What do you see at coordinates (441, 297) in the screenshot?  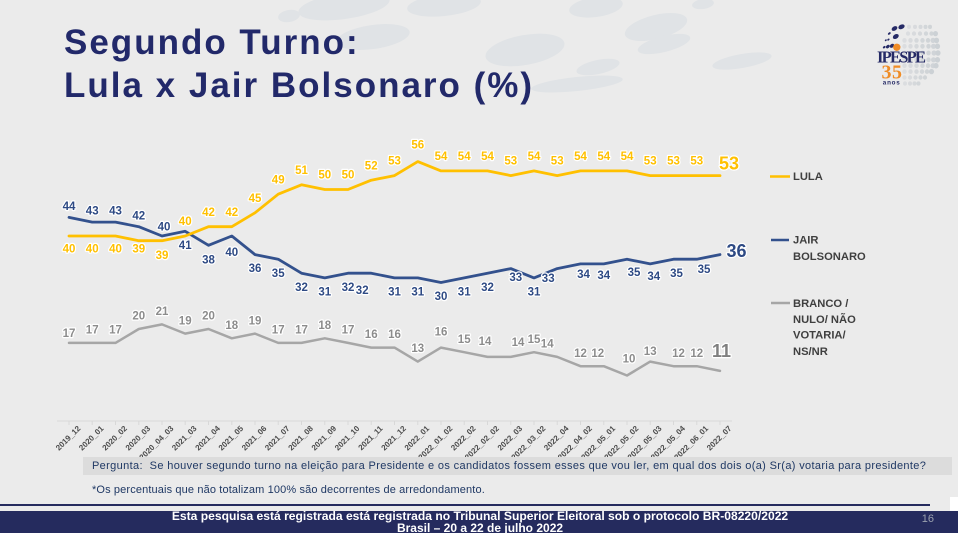 I see `svg-text: 30` at bounding box center [441, 297].